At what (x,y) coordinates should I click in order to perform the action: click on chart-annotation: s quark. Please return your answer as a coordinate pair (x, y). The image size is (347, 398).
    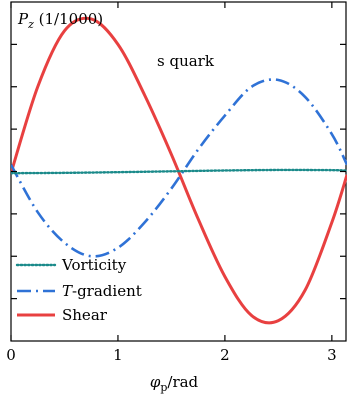
    Looking at the image, I should click on (186, 61).